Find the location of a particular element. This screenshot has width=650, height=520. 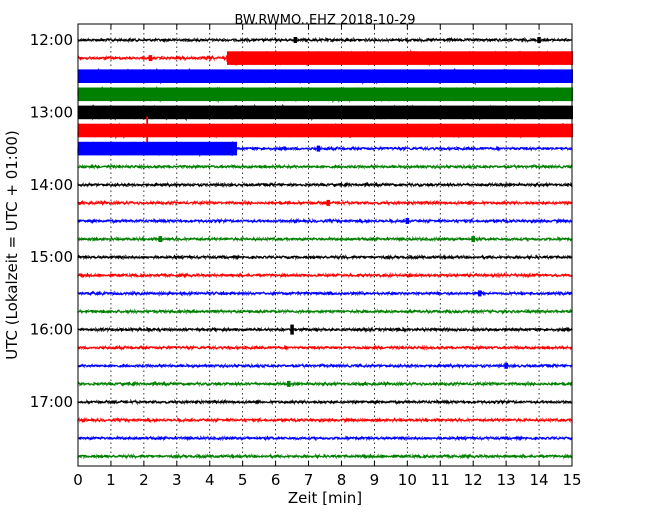

x-tick-label: 10 is located at coordinates (407, 480).